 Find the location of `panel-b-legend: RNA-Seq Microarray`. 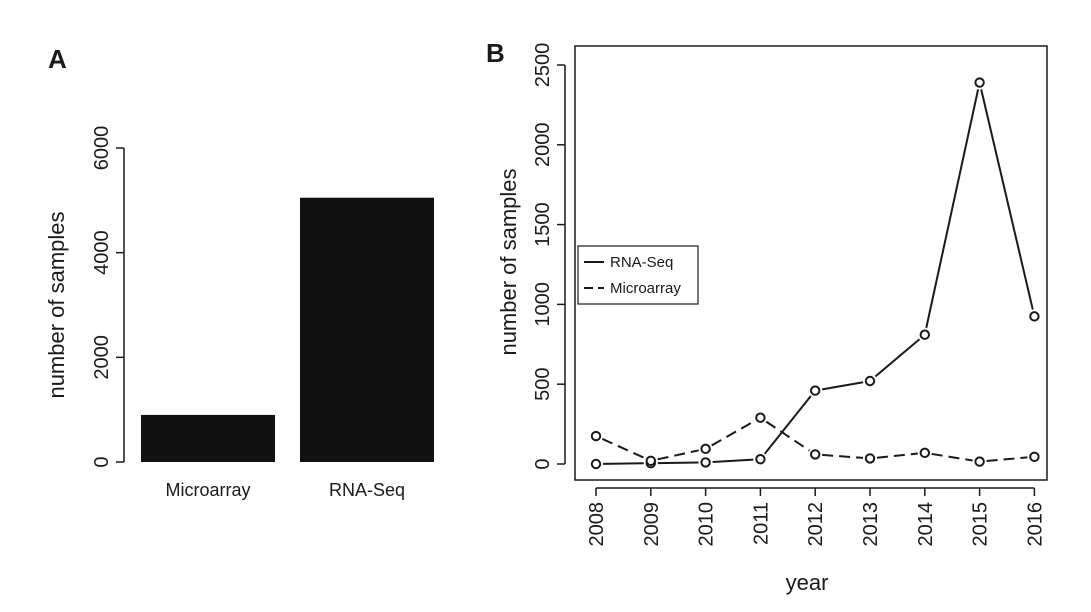

panel-b-legend: RNA-Seq Microarray is located at coordinates (638, 275).